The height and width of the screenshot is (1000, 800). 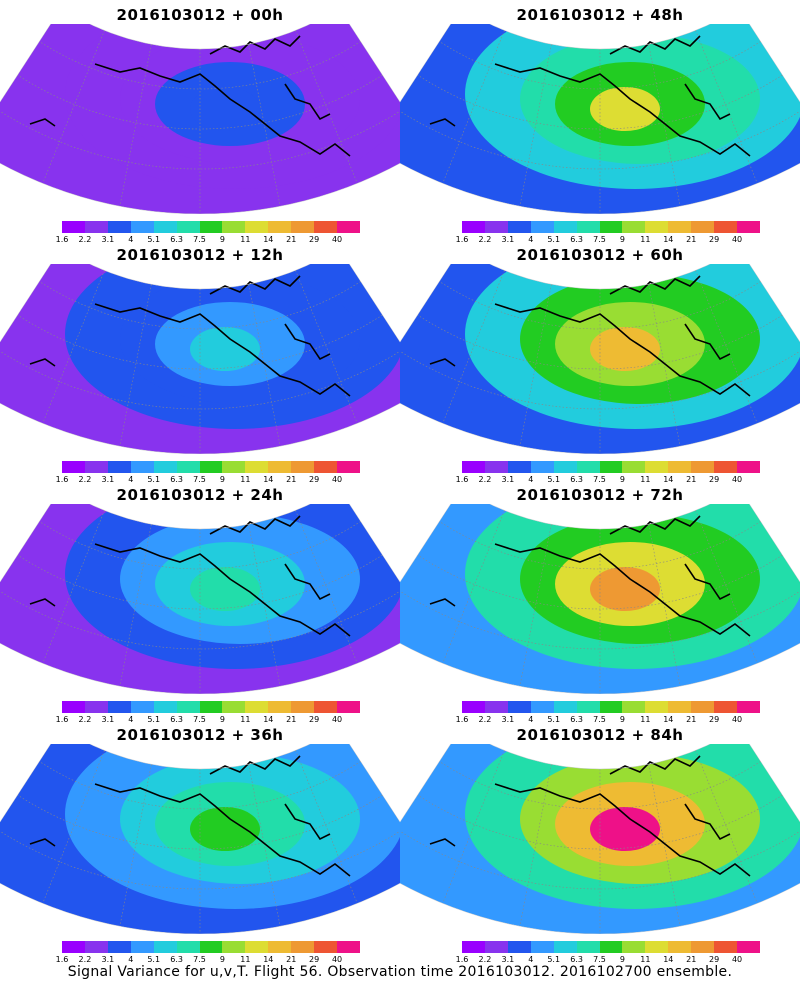 What do you see at coordinates (600, 735) in the screenshot?
I see `panel-title: 2016103012 + 84h` at bounding box center [600, 735].